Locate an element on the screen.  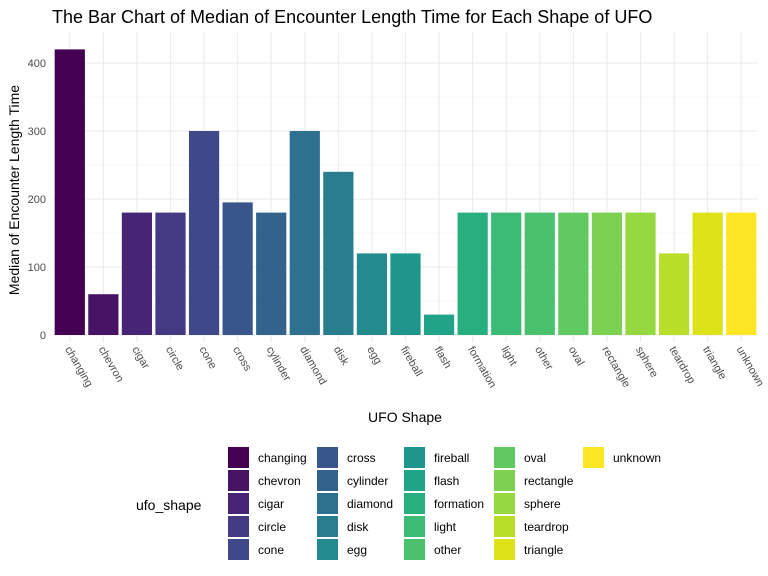
y-axis-title: Median of Encounter Length Time is located at coordinates (14, 190).